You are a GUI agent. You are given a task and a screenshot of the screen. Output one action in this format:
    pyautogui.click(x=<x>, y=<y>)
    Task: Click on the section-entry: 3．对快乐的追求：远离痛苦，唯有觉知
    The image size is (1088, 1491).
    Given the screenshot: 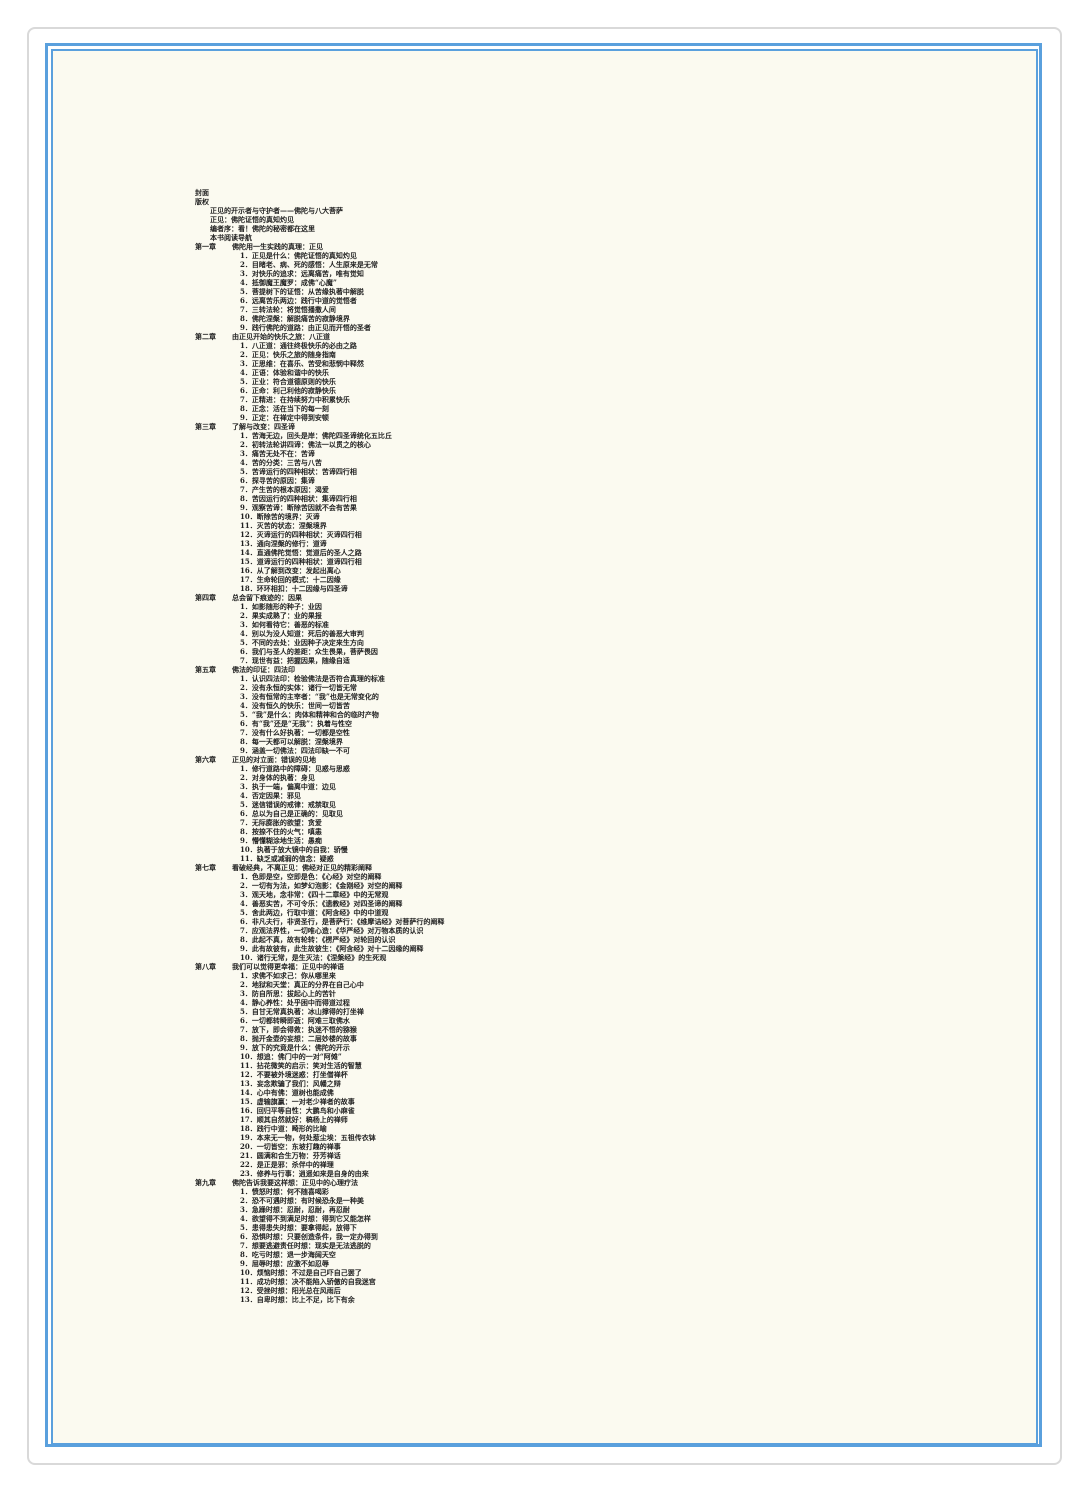 What is the action you would take?
    pyautogui.click(x=302, y=273)
    